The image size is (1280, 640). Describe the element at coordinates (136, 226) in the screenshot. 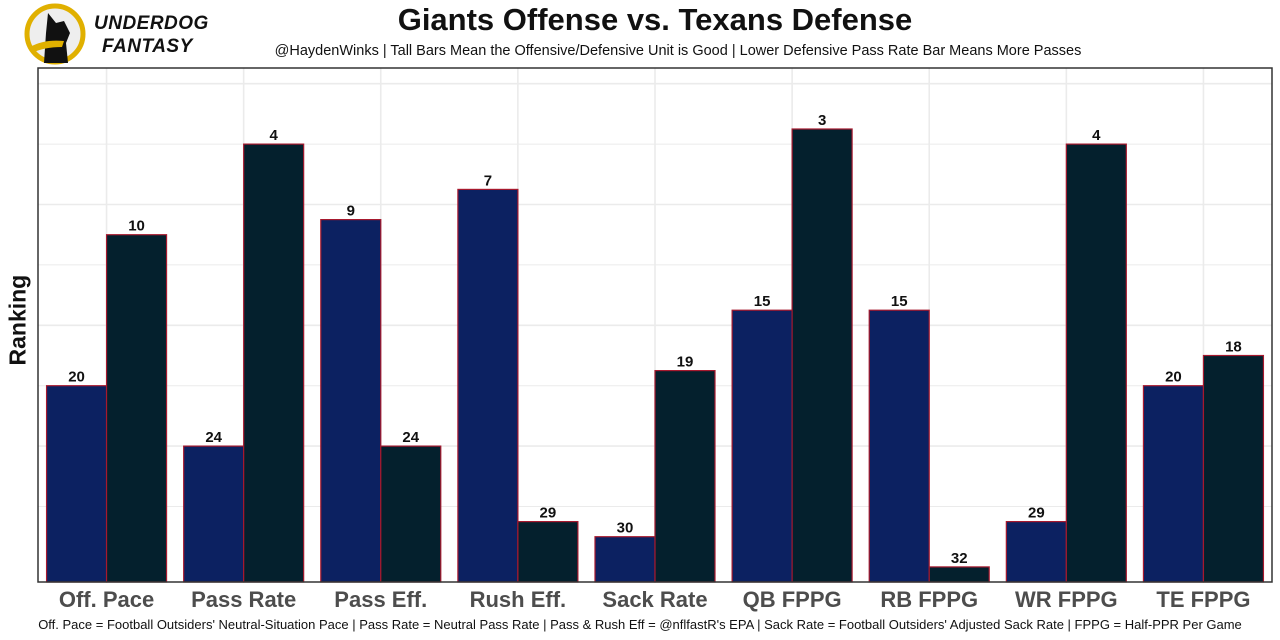

I see `bar-value-label: 10` at that location.